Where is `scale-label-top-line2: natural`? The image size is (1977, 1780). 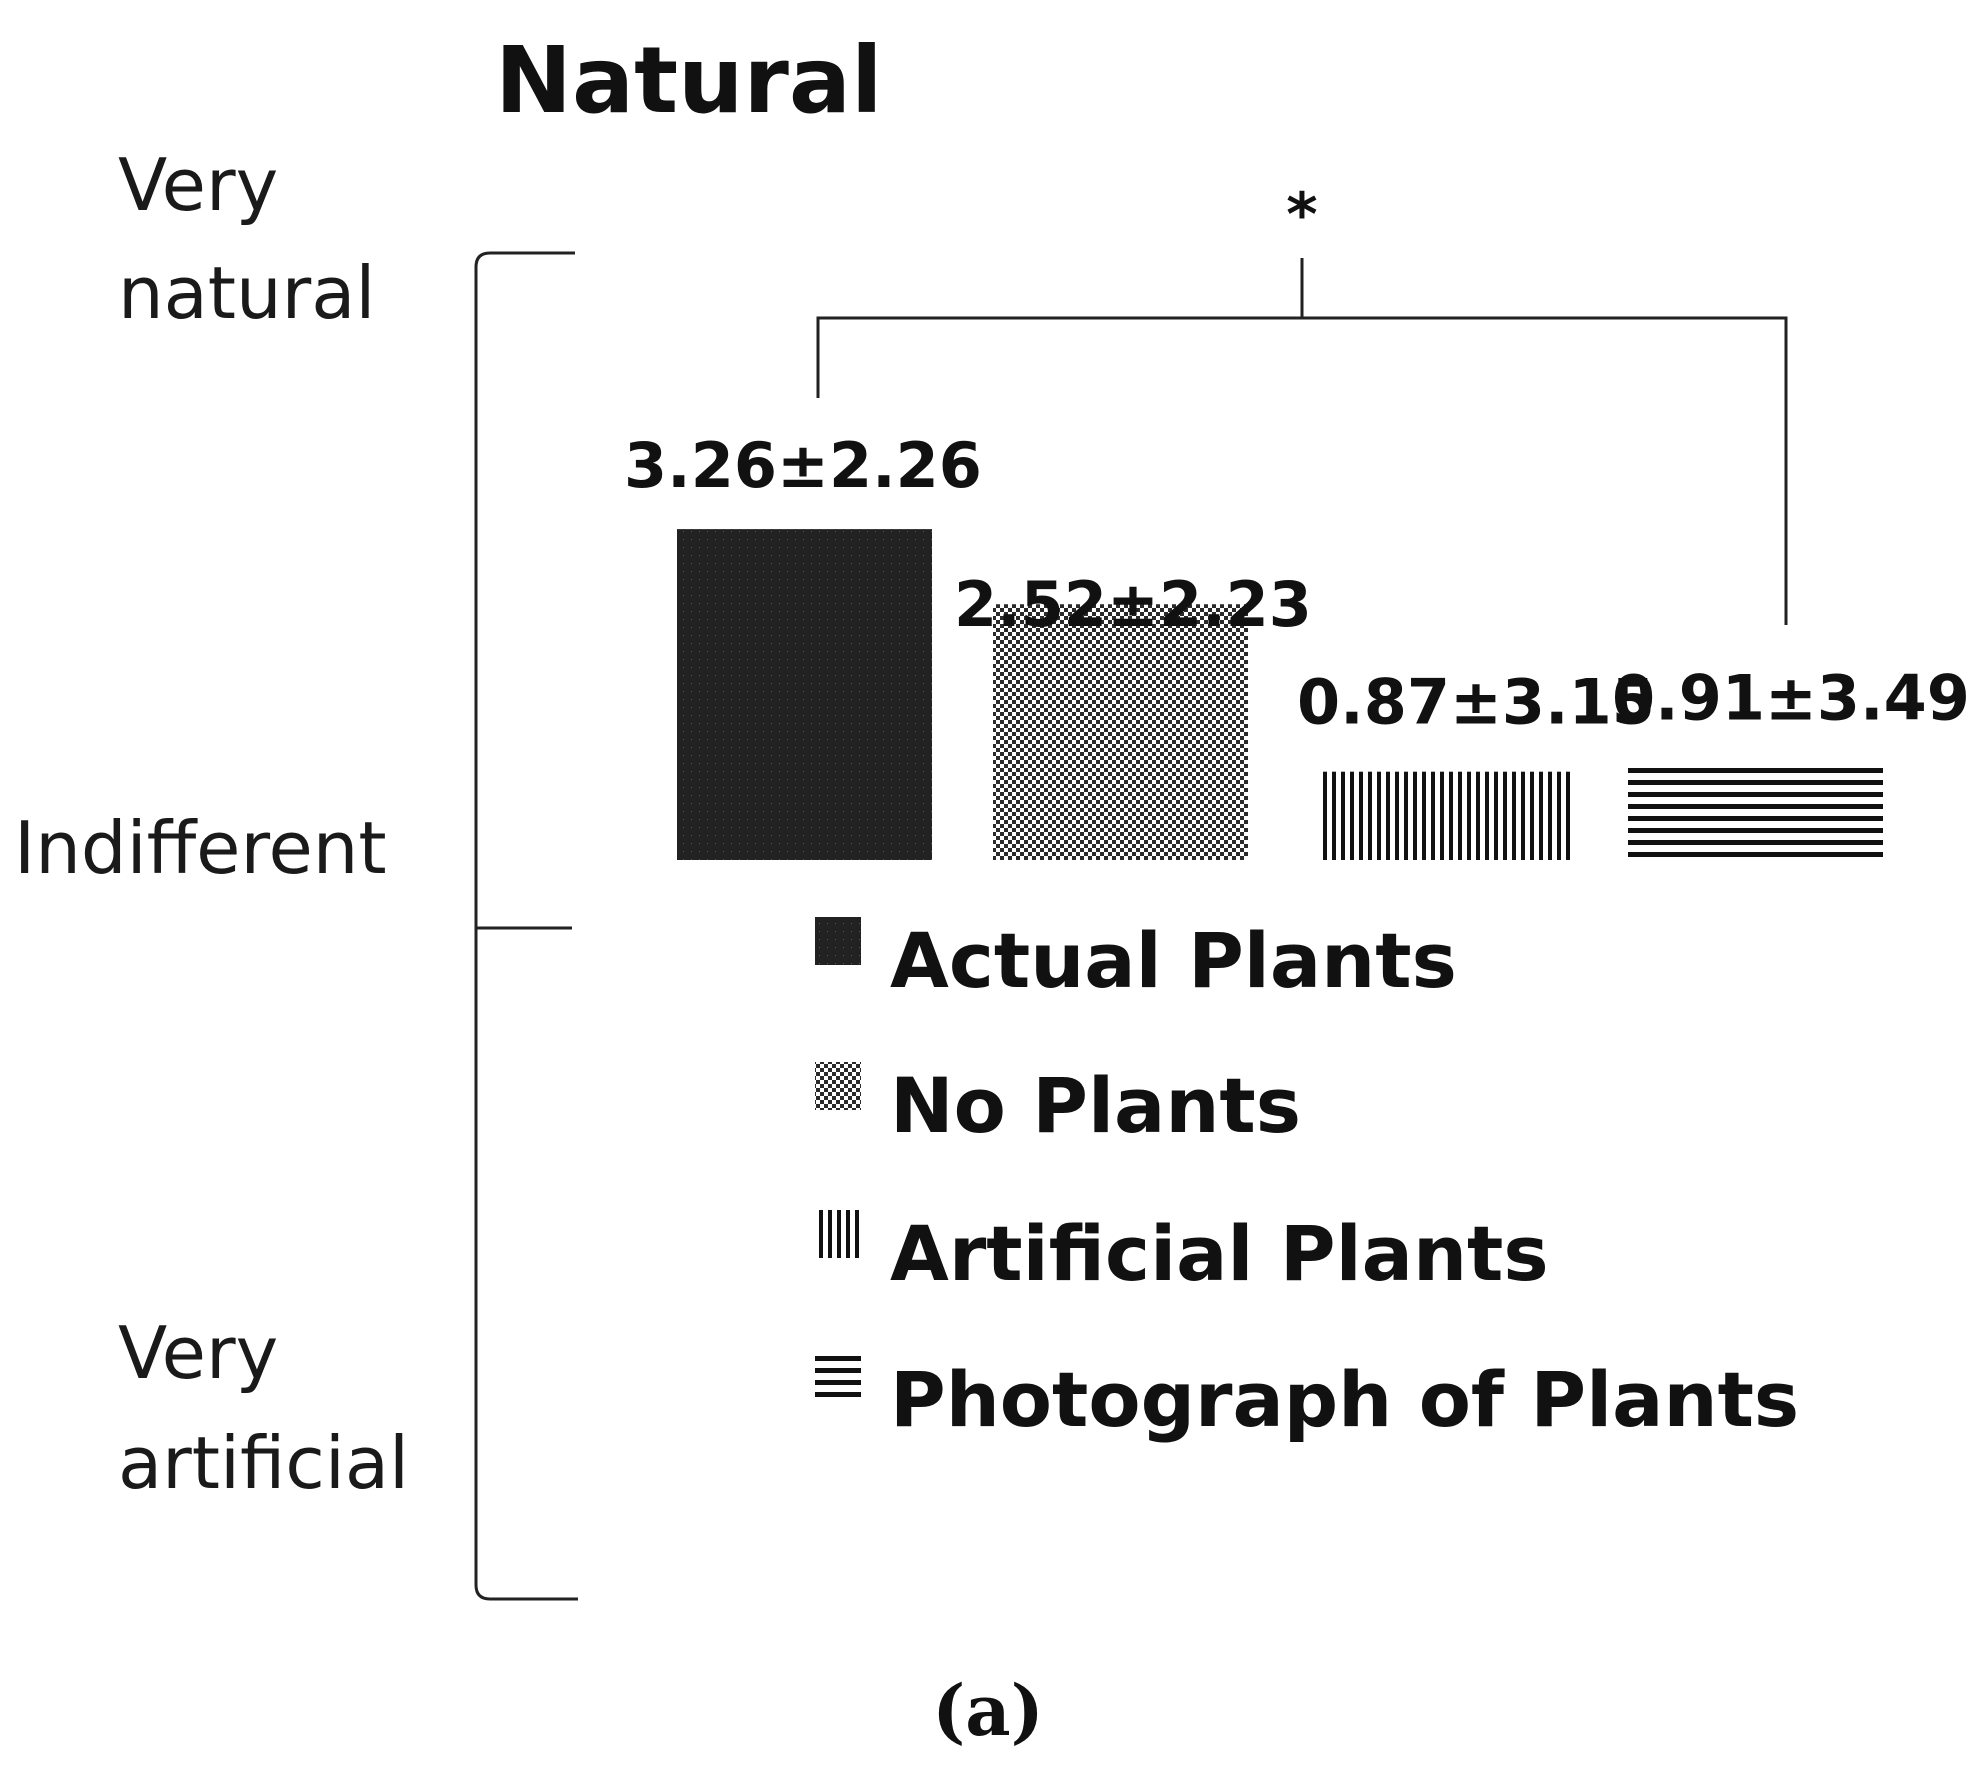 scale-label-top-line2: natural is located at coordinates (246, 293).